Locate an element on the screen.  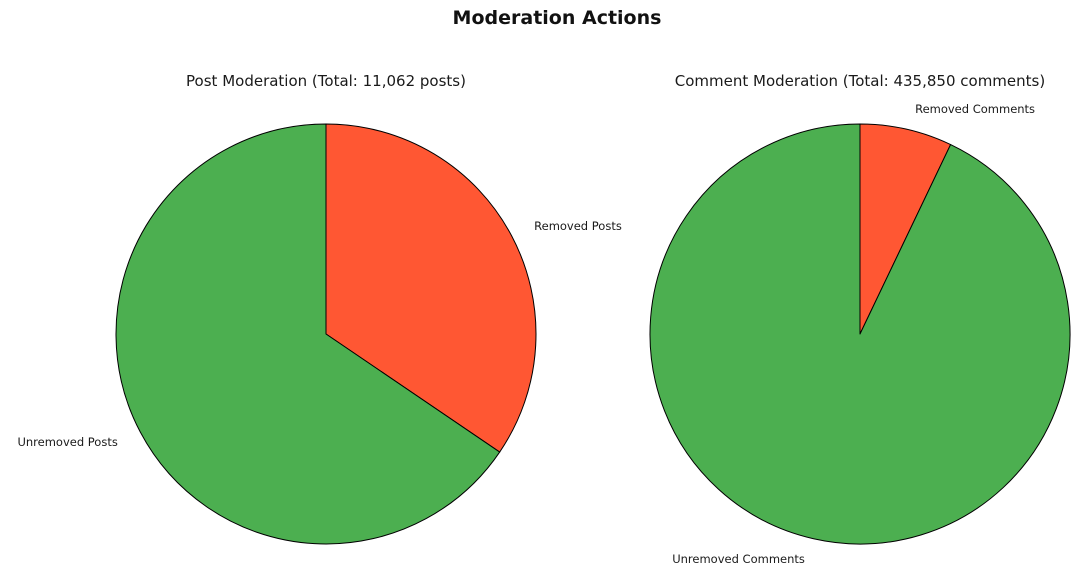
slice-label-removed-posts: Removed Posts is located at coordinates (578, 225).